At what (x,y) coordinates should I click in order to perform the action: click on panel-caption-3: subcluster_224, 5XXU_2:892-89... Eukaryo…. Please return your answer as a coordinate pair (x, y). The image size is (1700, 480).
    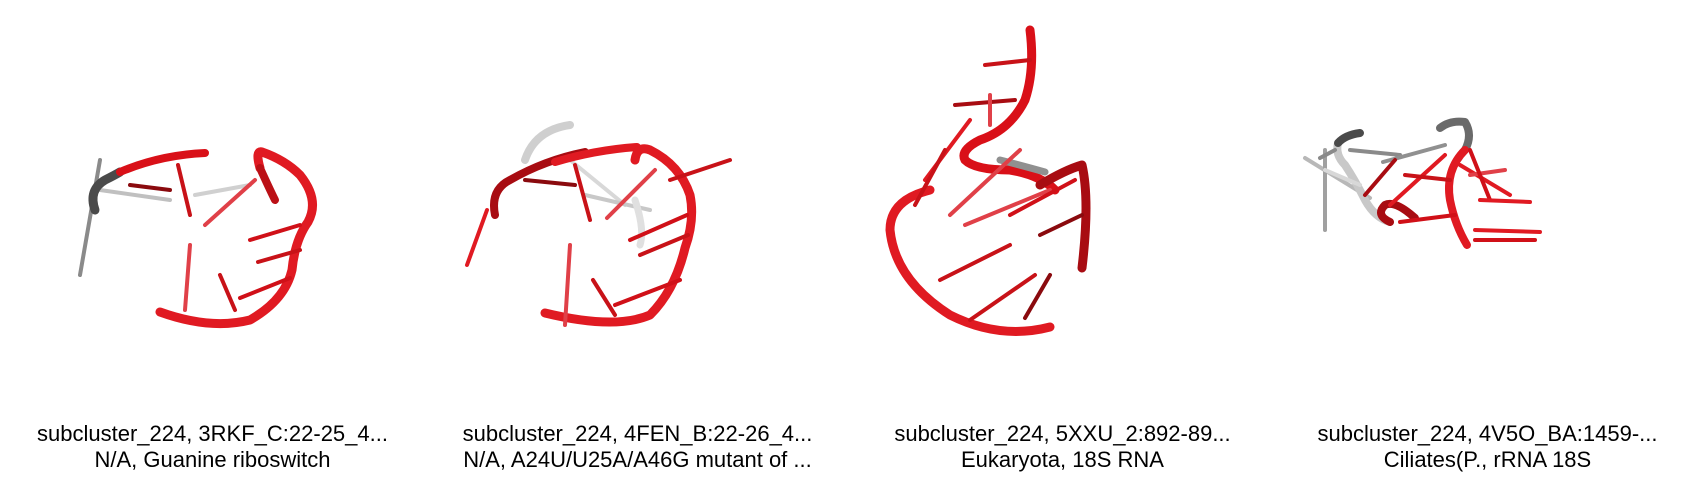
    Looking at the image, I should click on (1062, 447).